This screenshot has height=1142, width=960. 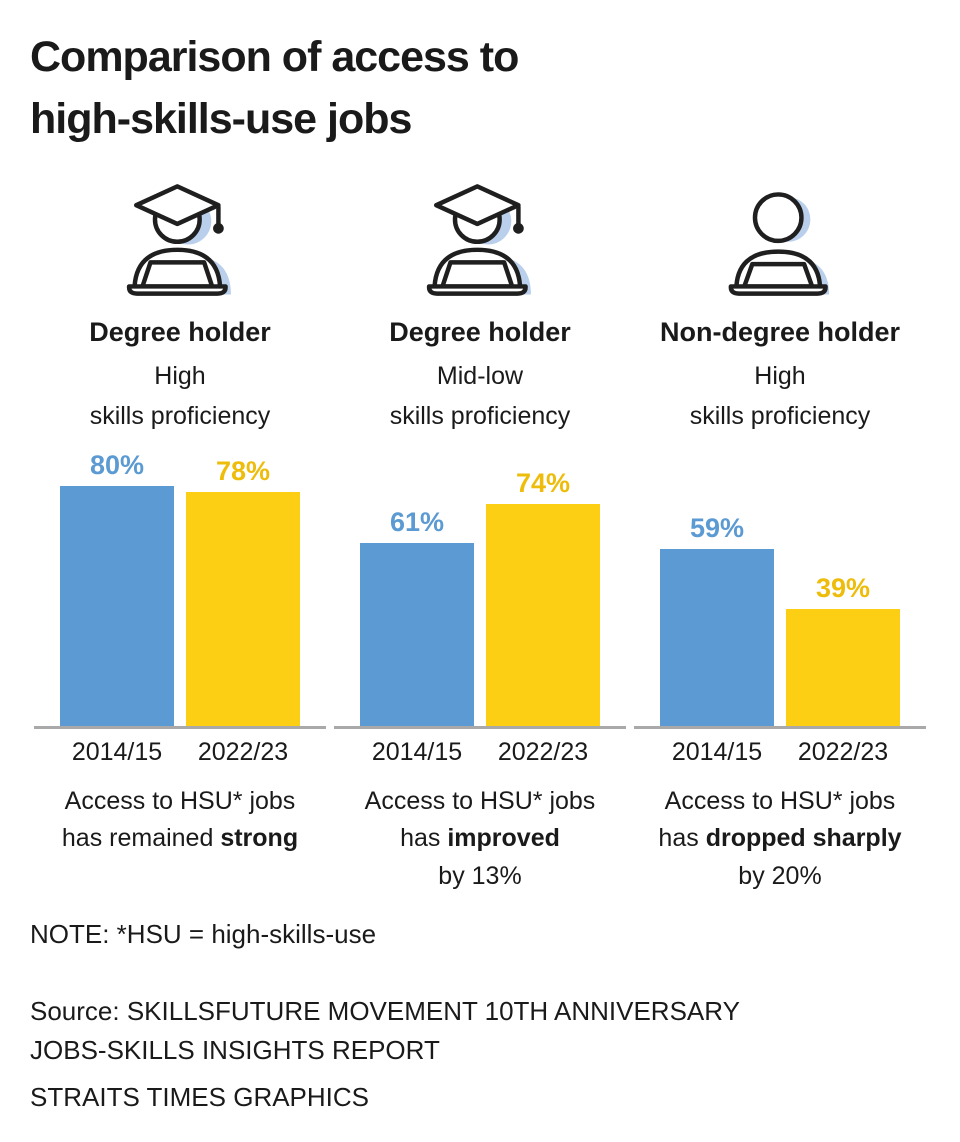 What do you see at coordinates (480, 395) in the screenshot?
I see `group-sublabel: Mid-low skills proficiency` at bounding box center [480, 395].